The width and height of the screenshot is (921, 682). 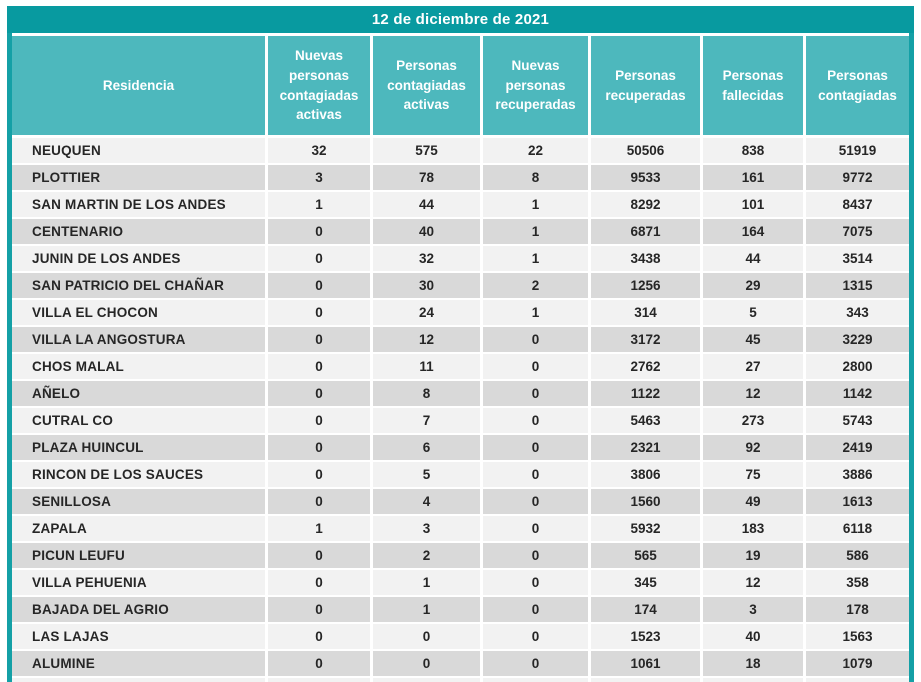 I want to click on residencia-cell: VILLA EL CHOCON, so click(x=138, y=312).